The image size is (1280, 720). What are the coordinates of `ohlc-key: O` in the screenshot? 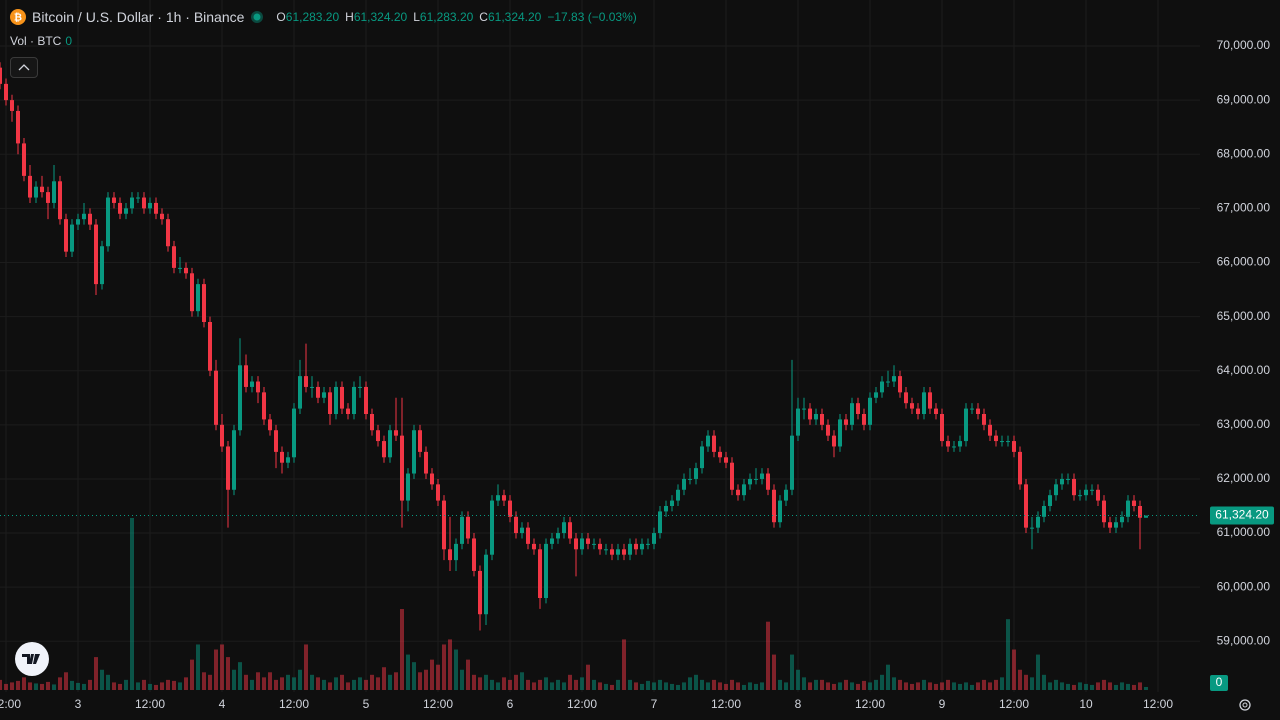 It's located at (281, 17).